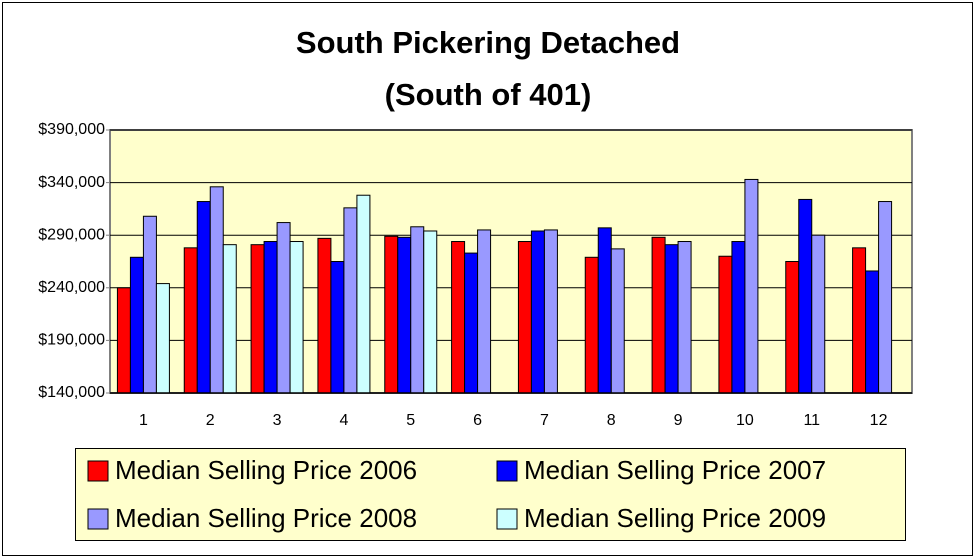  I want to click on y-tick-label: $340,000, so click(71, 182).